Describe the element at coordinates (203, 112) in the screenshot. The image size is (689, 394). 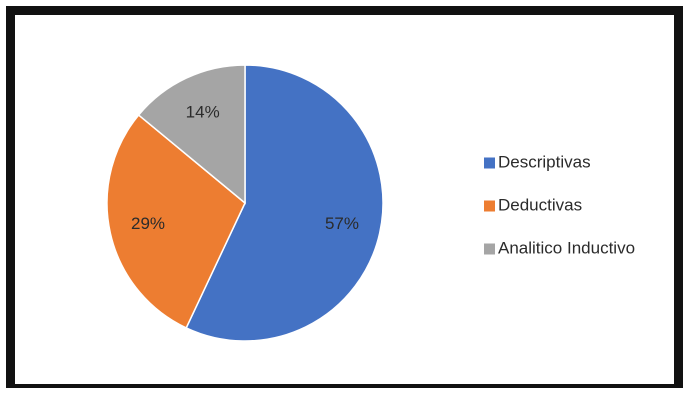
I see `data-label-3: 14%` at that location.